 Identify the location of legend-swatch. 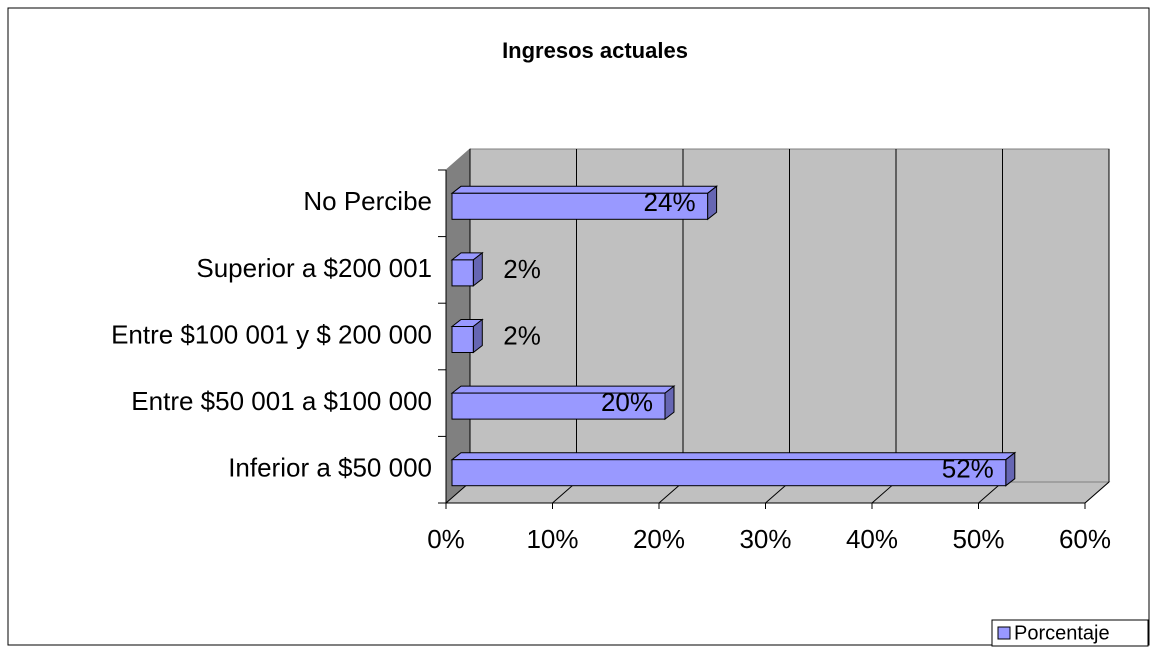
(1004, 633).